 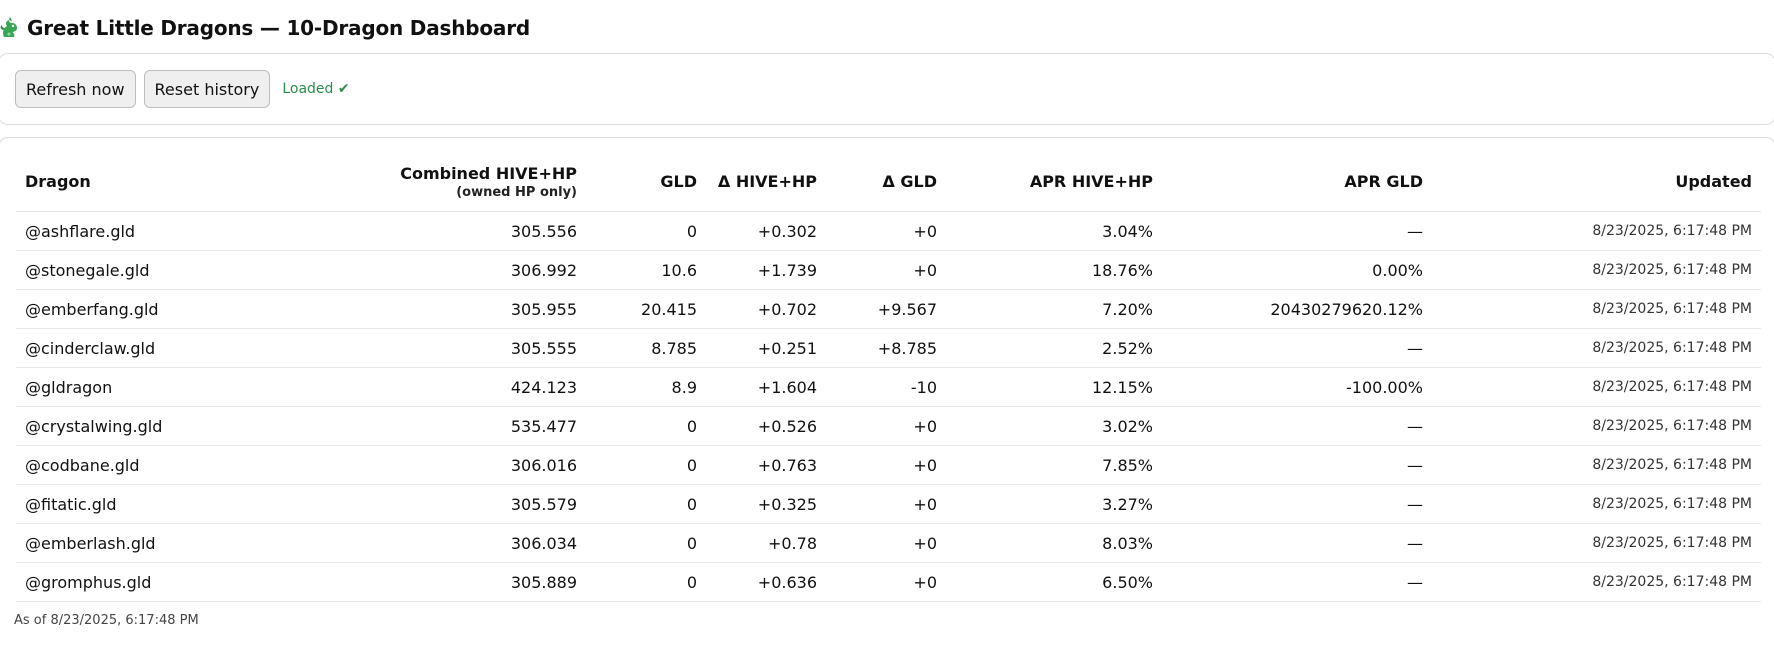 What do you see at coordinates (1596, 185) in the screenshot?
I see `col-header-updated: Updated` at bounding box center [1596, 185].